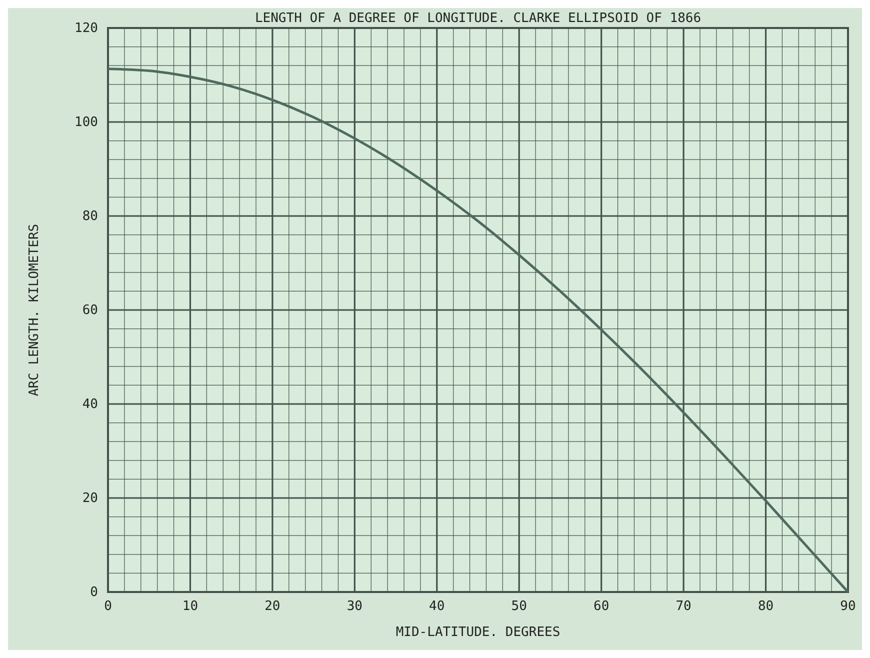  What do you see at coordinates (478, 632) in the screenshot?
I see `x-axis-title: MID-LATITUDE. DEGREES` at bounding box center [478, 632].